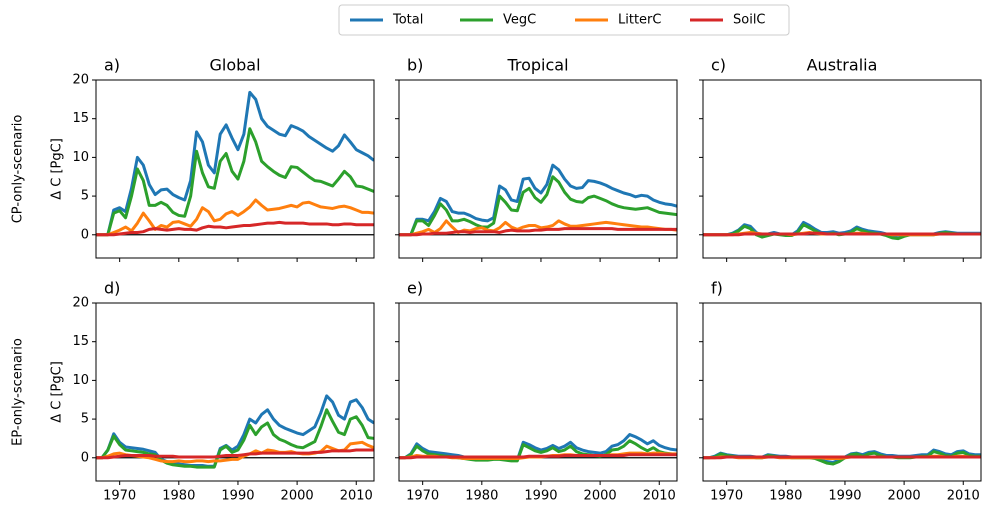 The height and width of the screenshot is (506, 984). I want to click on row-label: CP-only-scenario, so click(18, 169).